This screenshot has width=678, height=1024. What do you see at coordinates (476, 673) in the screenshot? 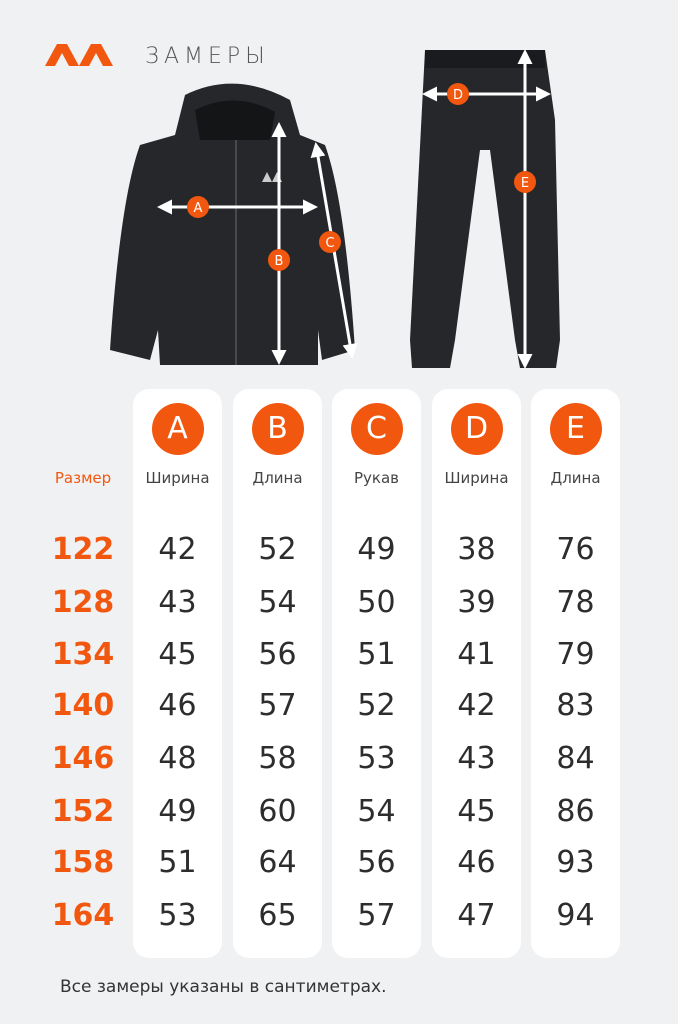
I see `column-d: D Ширина 38 39 41 42 43 45 46 47` at bounding box center [476, 673].